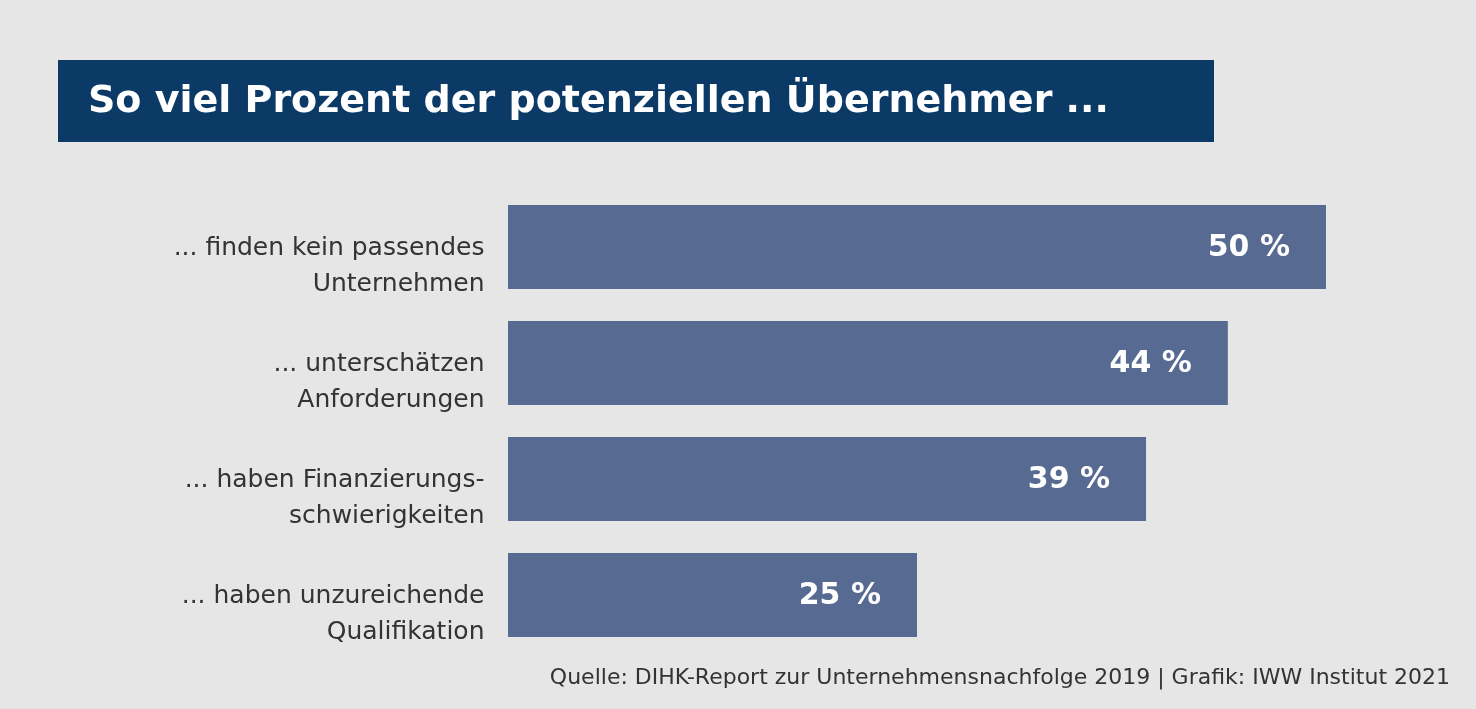 The image size is (1476, 709). Describe the element at coordinates (999, 677) in the screenshot. I see `annotation: Quelle: DIHK-Report zur Unternehmensnachfolge 2019 | Grafik: IWW Institut 2021` at that location.